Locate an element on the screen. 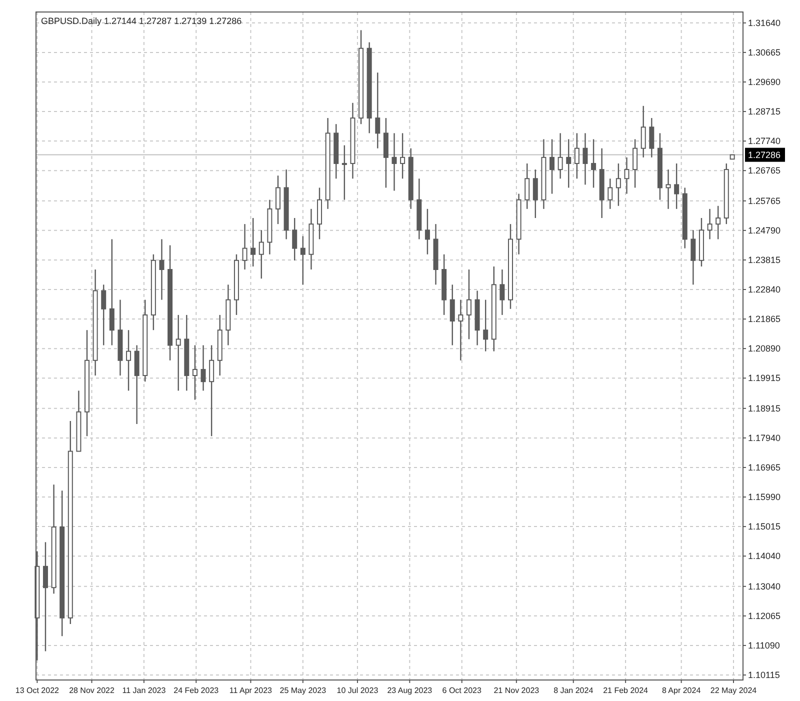 This screenshot has width=800, height=701. x-tick-label: 6 Oct 2023 is located at coordinates (462, 690).